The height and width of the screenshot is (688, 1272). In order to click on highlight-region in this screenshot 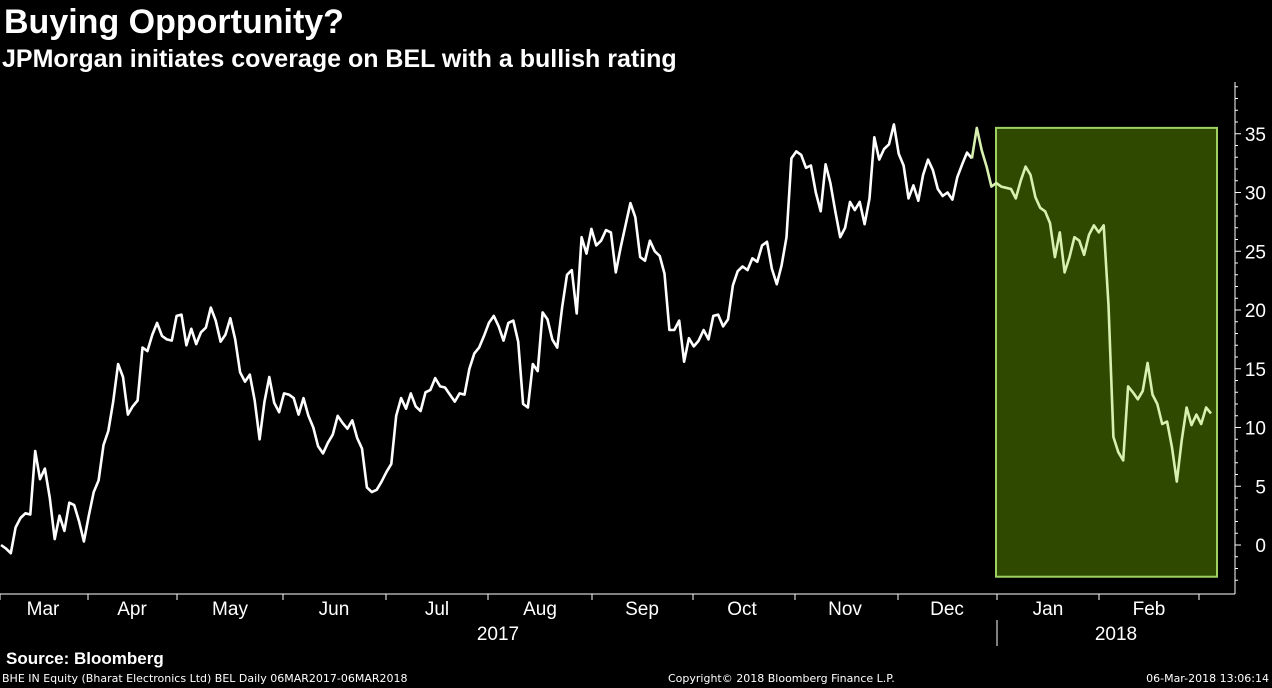, I will do `click(1106, 352)`.